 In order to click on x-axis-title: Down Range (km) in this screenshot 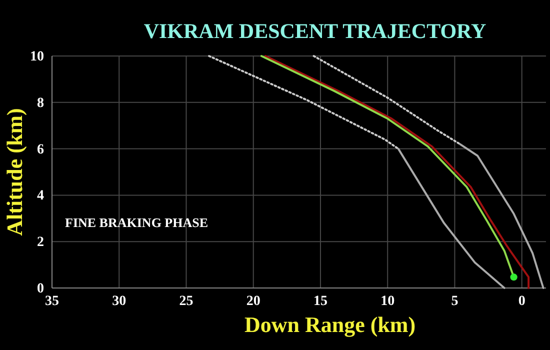, I will do `click(330, 324)`.